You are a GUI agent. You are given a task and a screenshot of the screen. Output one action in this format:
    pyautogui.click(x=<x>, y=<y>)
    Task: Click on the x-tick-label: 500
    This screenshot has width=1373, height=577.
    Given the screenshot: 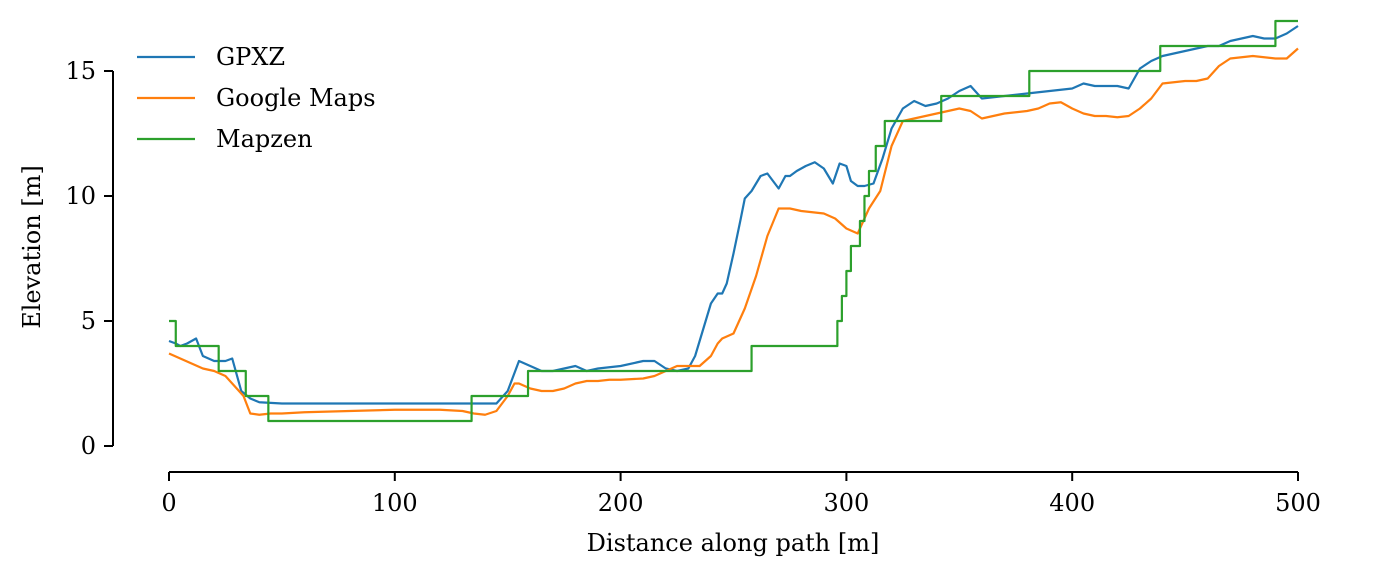 What is the action you would take?
    pyautogui.click(x=1298, y=503)
    